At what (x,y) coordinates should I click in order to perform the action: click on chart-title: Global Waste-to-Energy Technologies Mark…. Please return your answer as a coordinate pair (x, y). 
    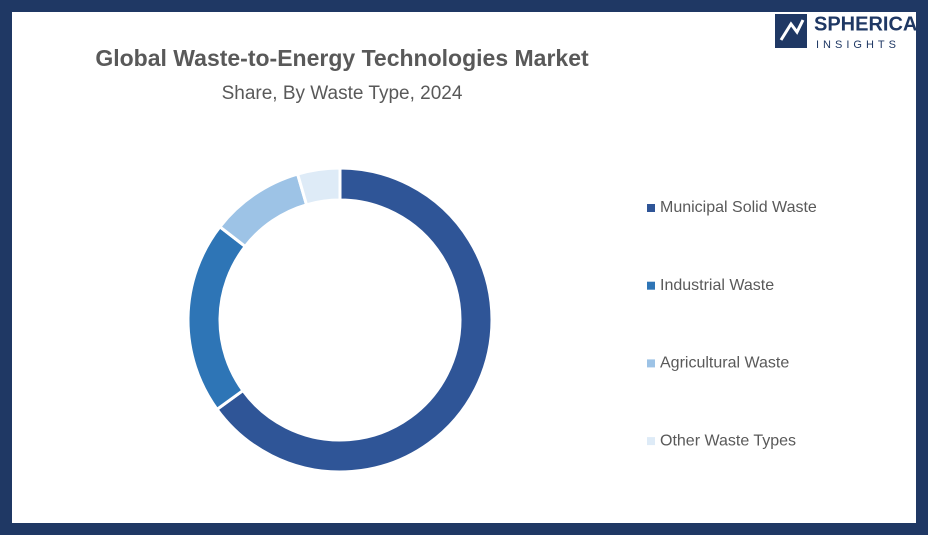
    Looking at the image, I should click on (342, 58).